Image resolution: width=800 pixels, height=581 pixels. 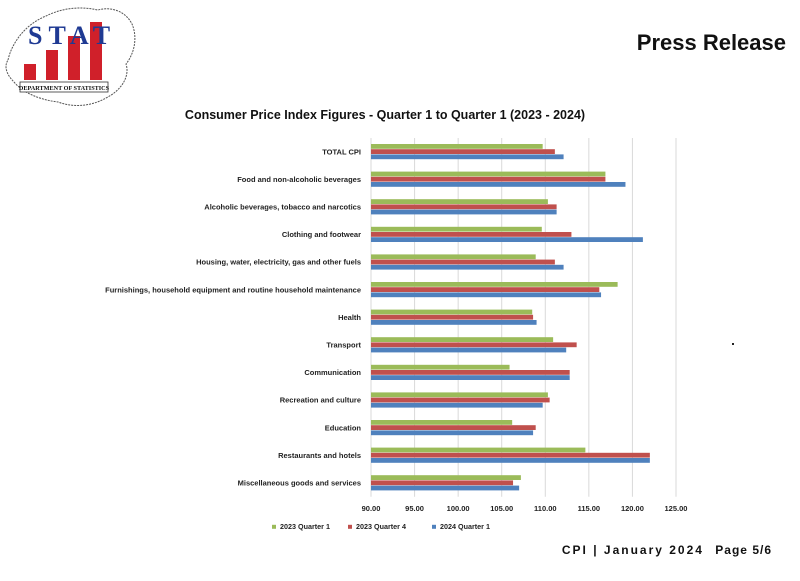 What do you see at coordinates (299, 483) in the screenshot?
I see `category-label: Miscellaneous goods and services` at bounding box center [299, 483].